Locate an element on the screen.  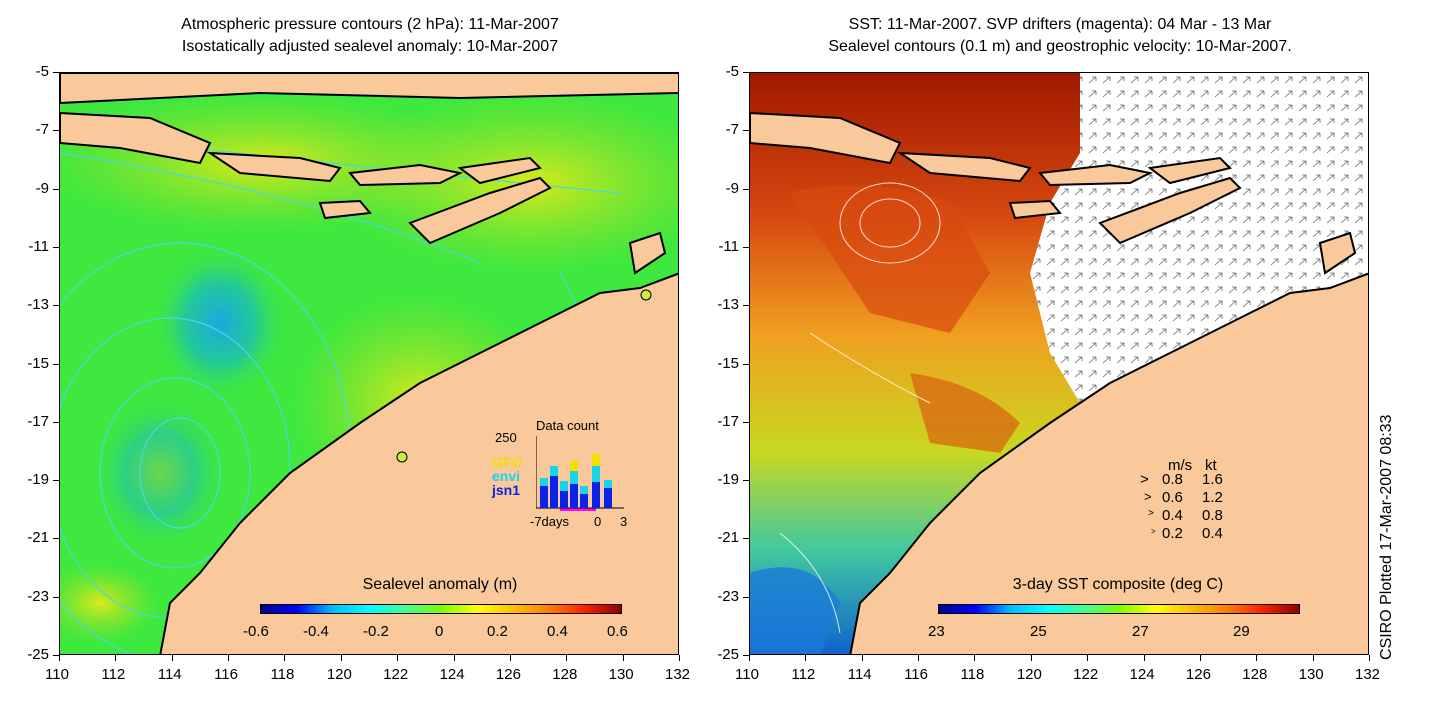
left-y-tick-label: -17 is located at coordinates (38, 421).